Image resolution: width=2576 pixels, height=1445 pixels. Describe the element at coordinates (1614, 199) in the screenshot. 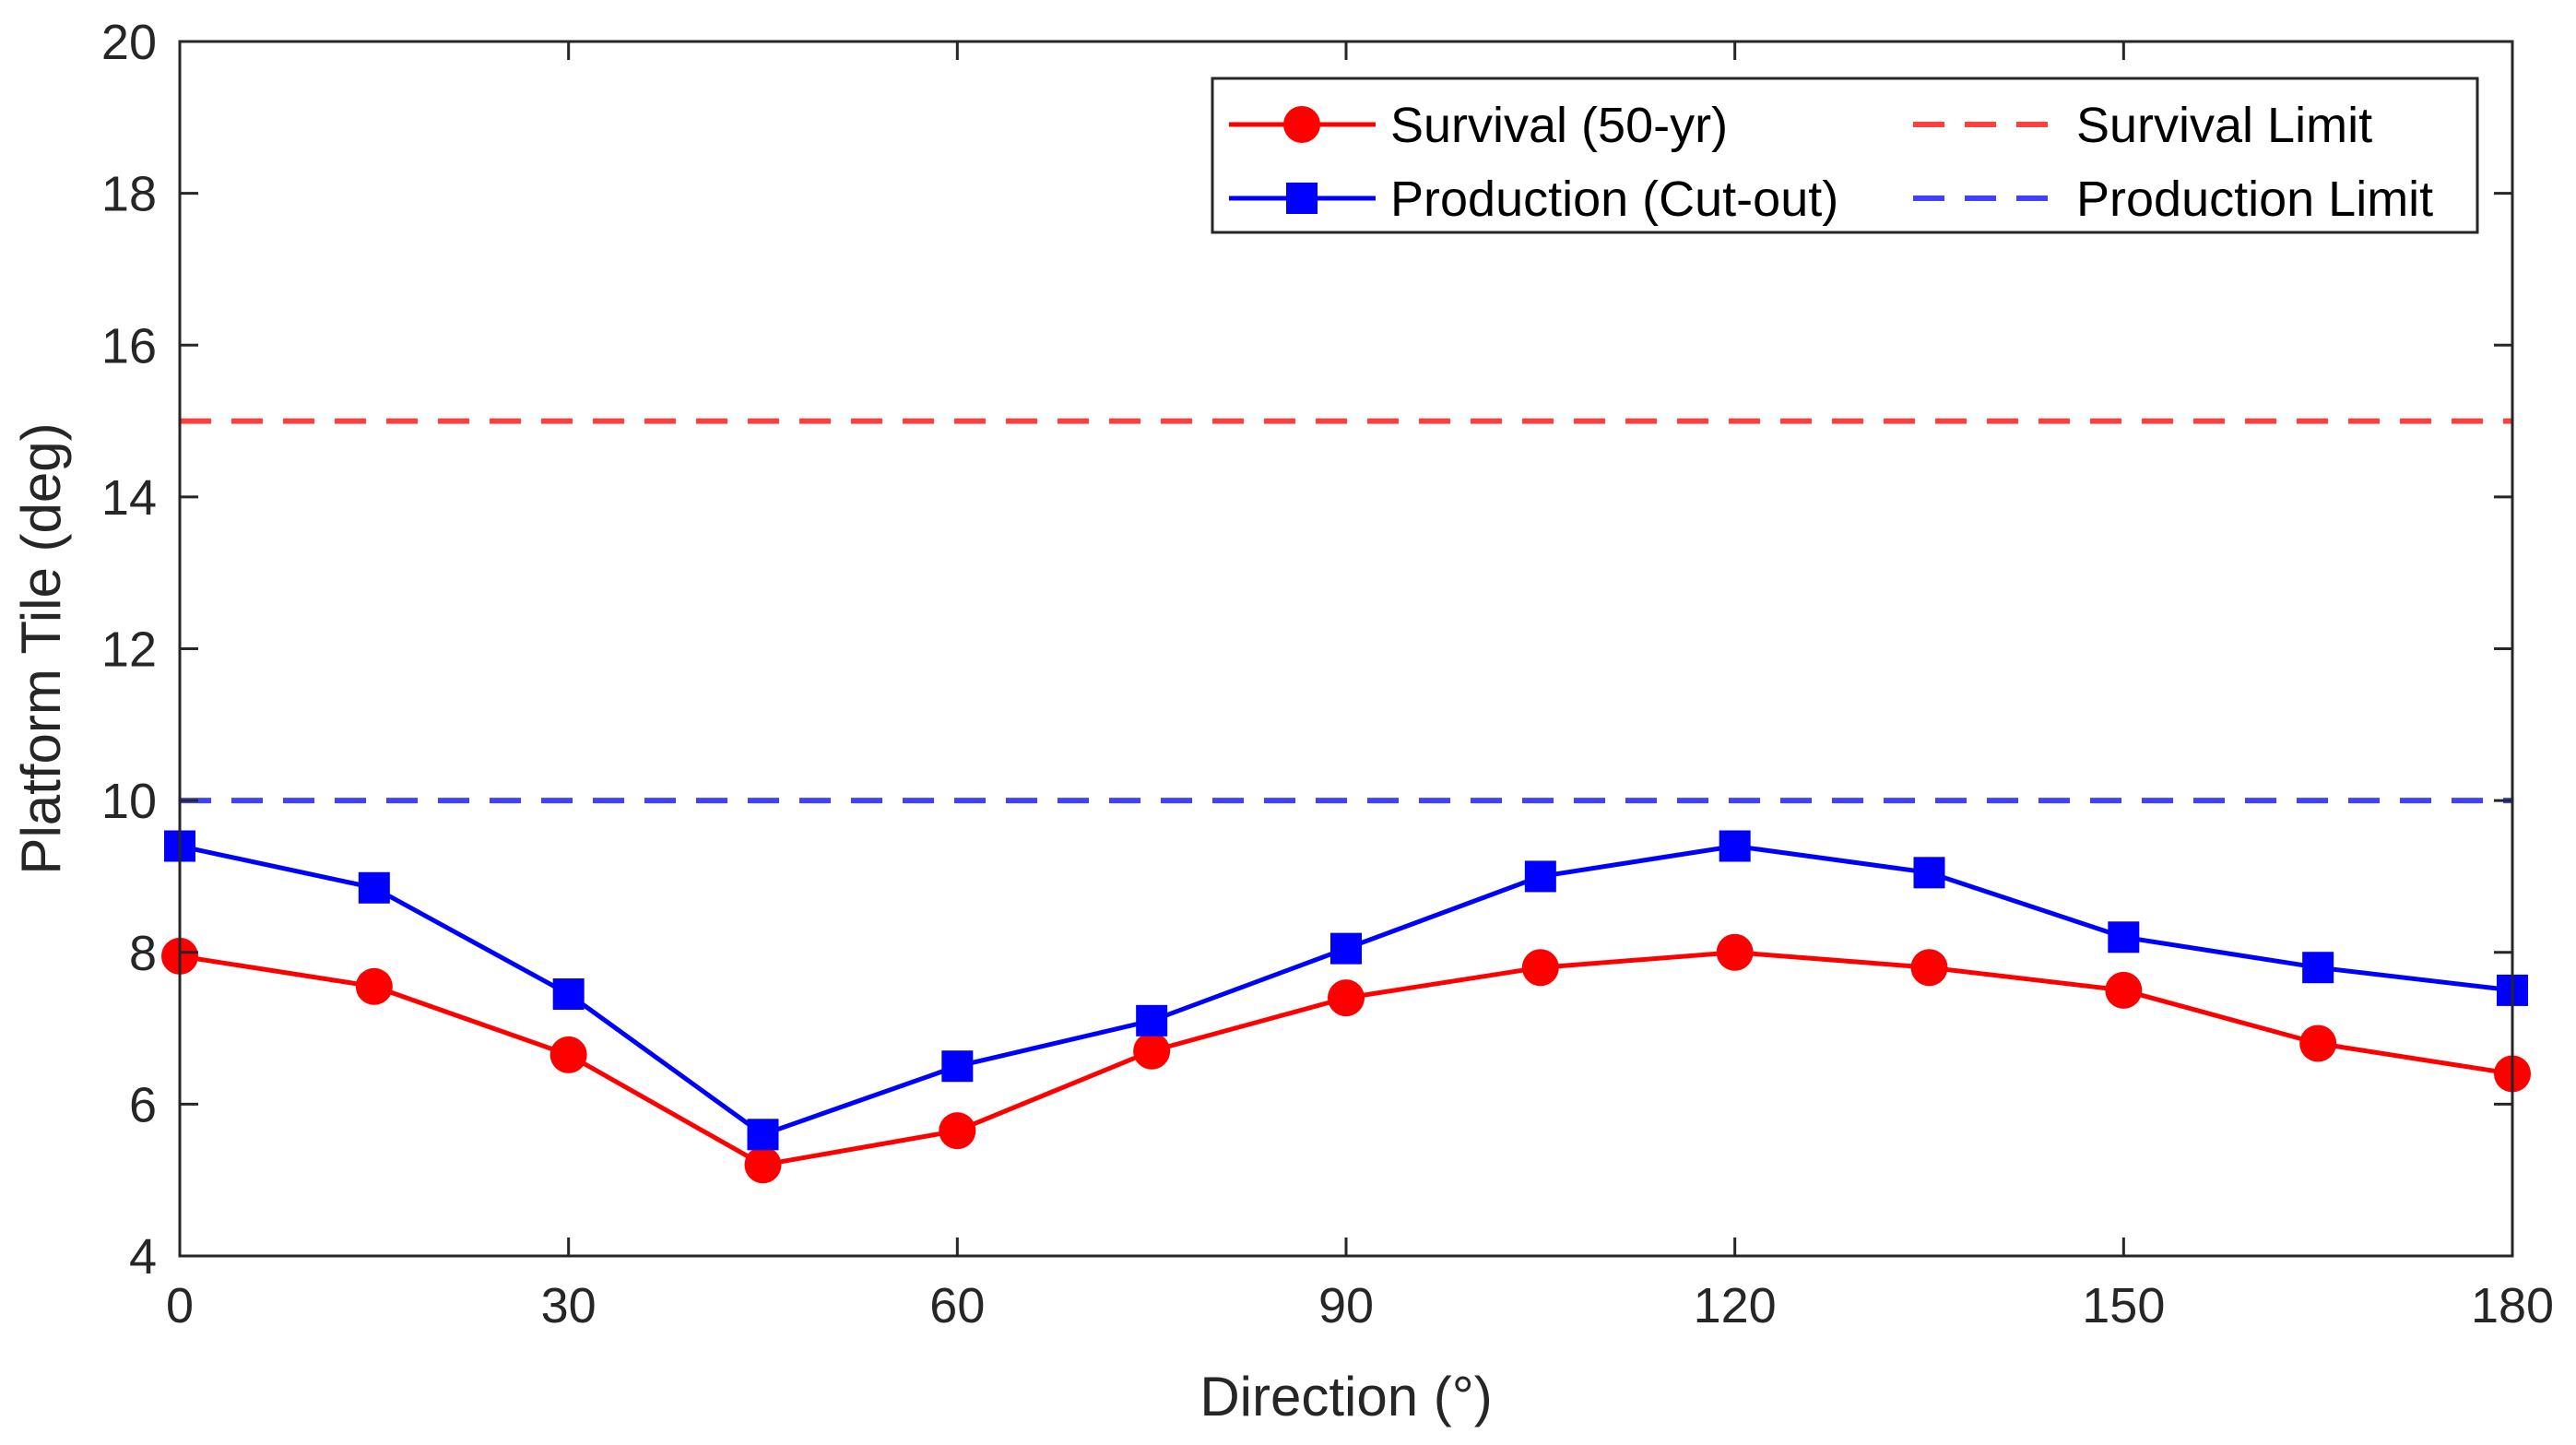

I see `legend-label: Production (Cut-out)` at that location.